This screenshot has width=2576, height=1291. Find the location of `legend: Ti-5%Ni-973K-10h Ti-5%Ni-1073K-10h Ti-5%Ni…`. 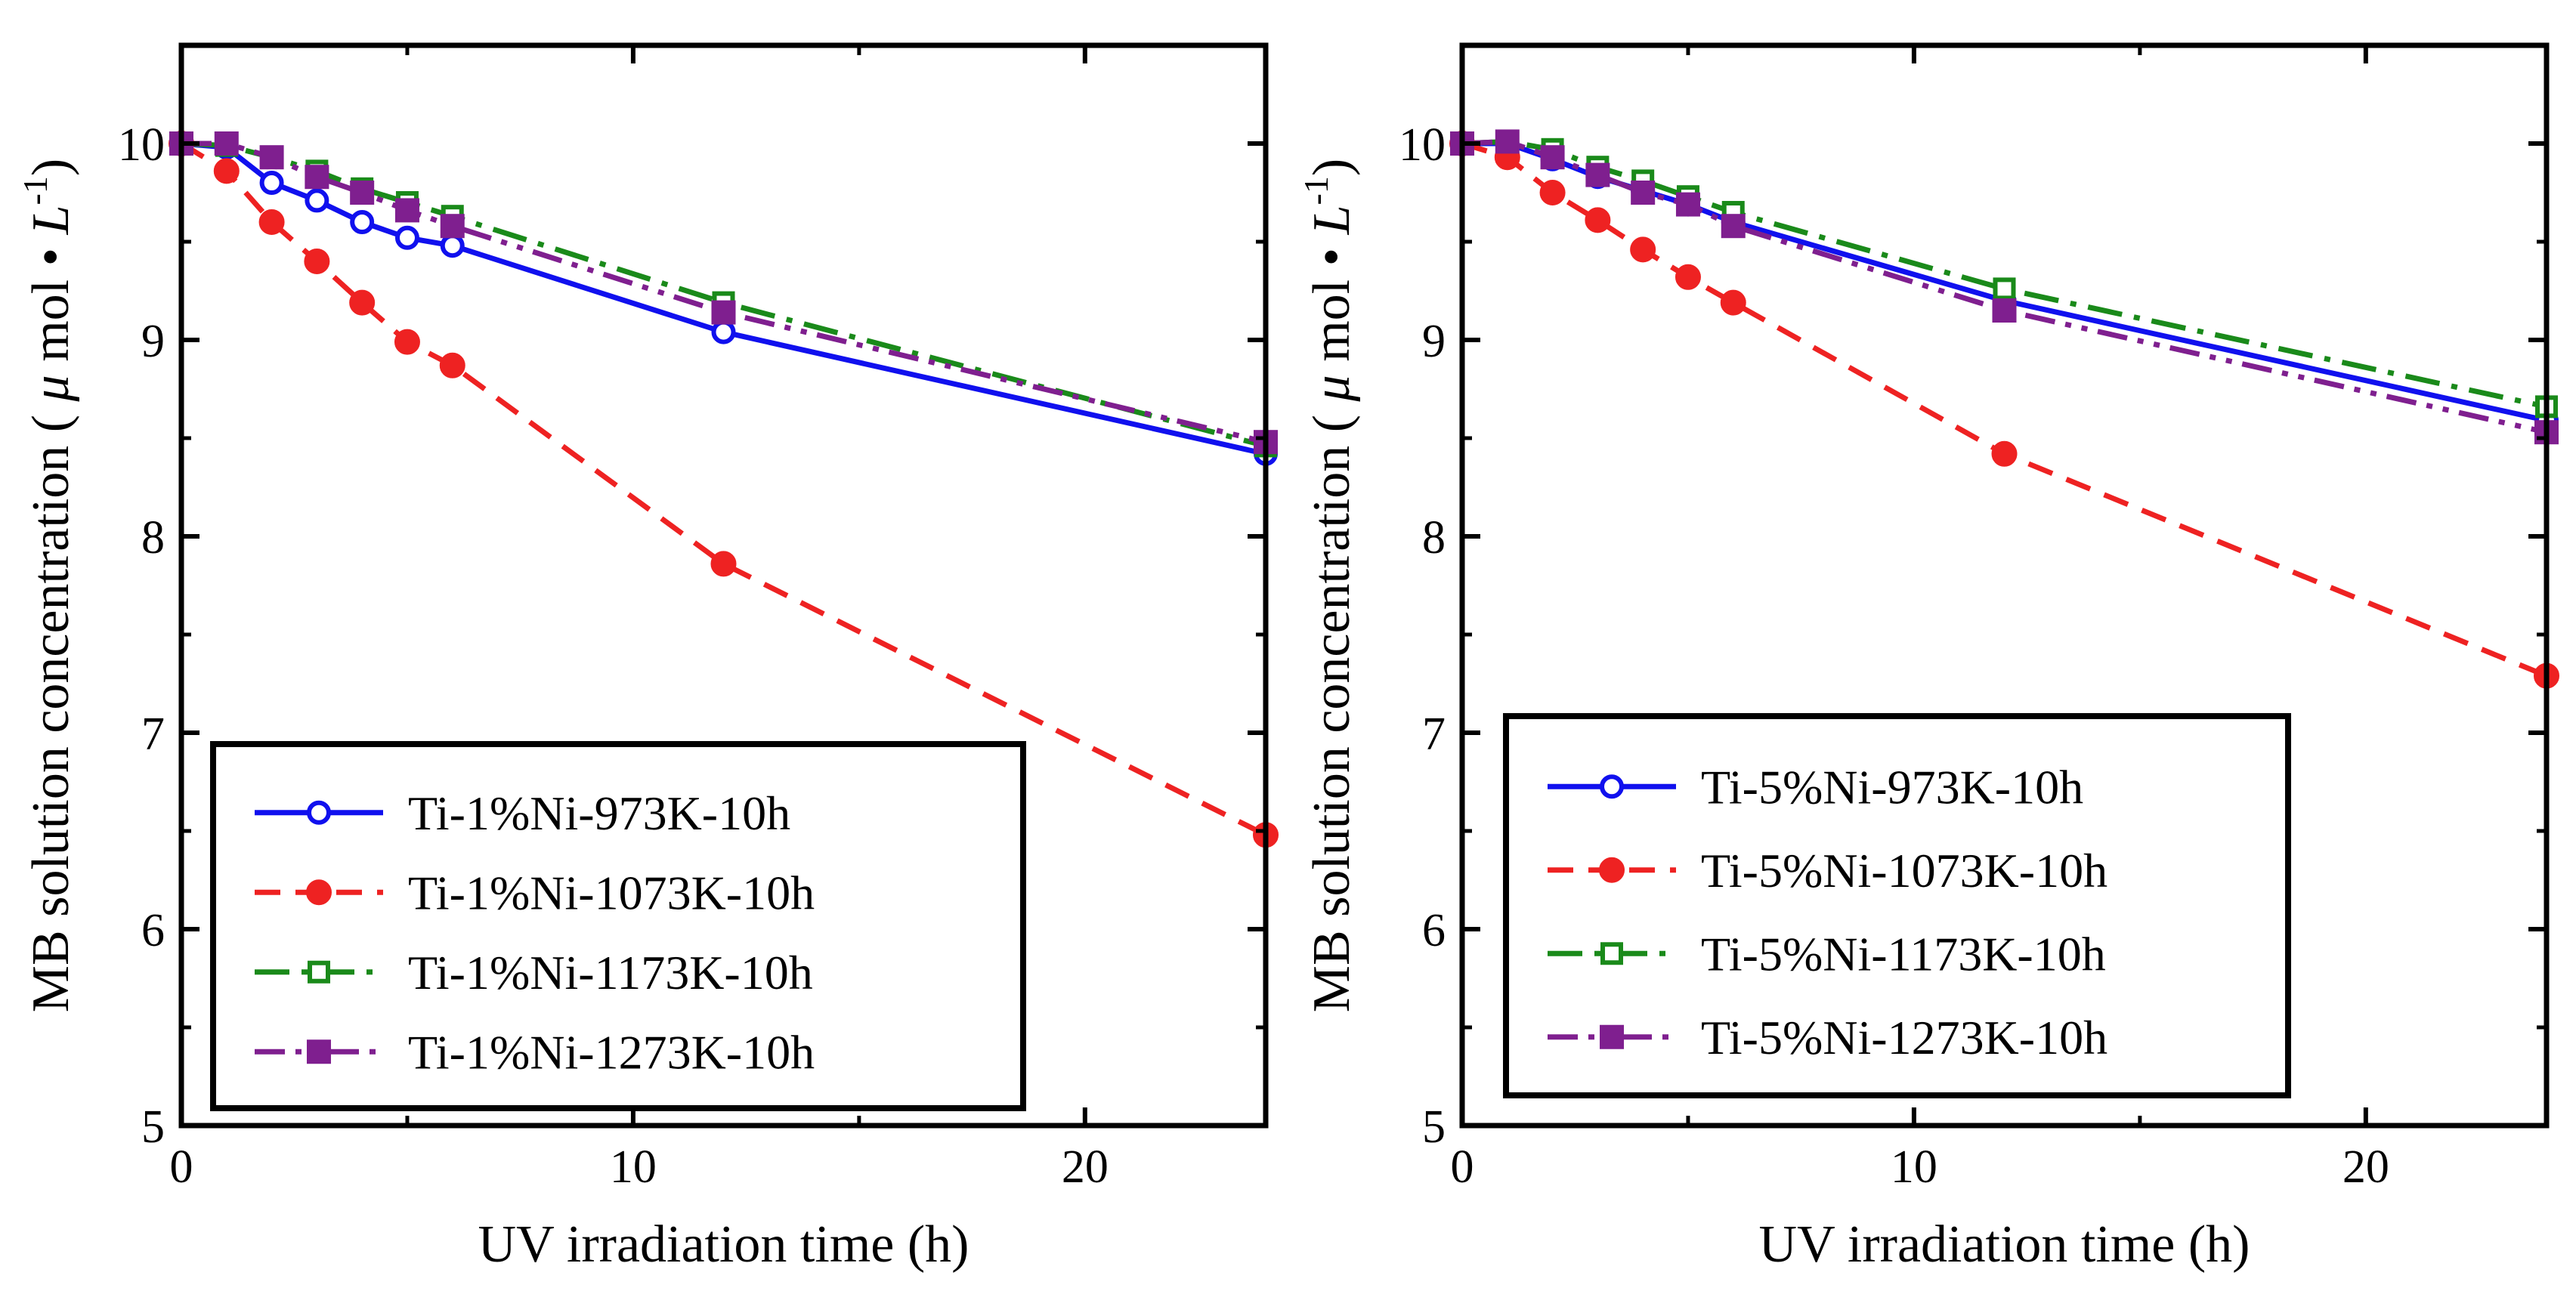

legend: Ti-5%Ni-973K-10h Ti-5%Ni-1073K-10h Ti-5%Ni… is located at coordinates (1897, 905).